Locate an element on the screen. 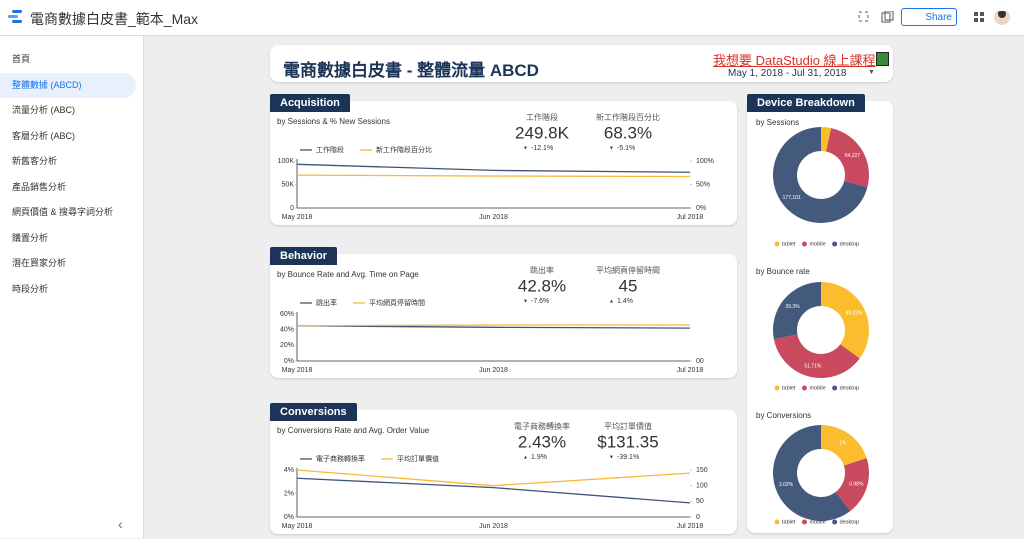 The width and height of the screenshot is (1024, 539). kpi-delta: 1.9% is located at coordinates (539, 457).